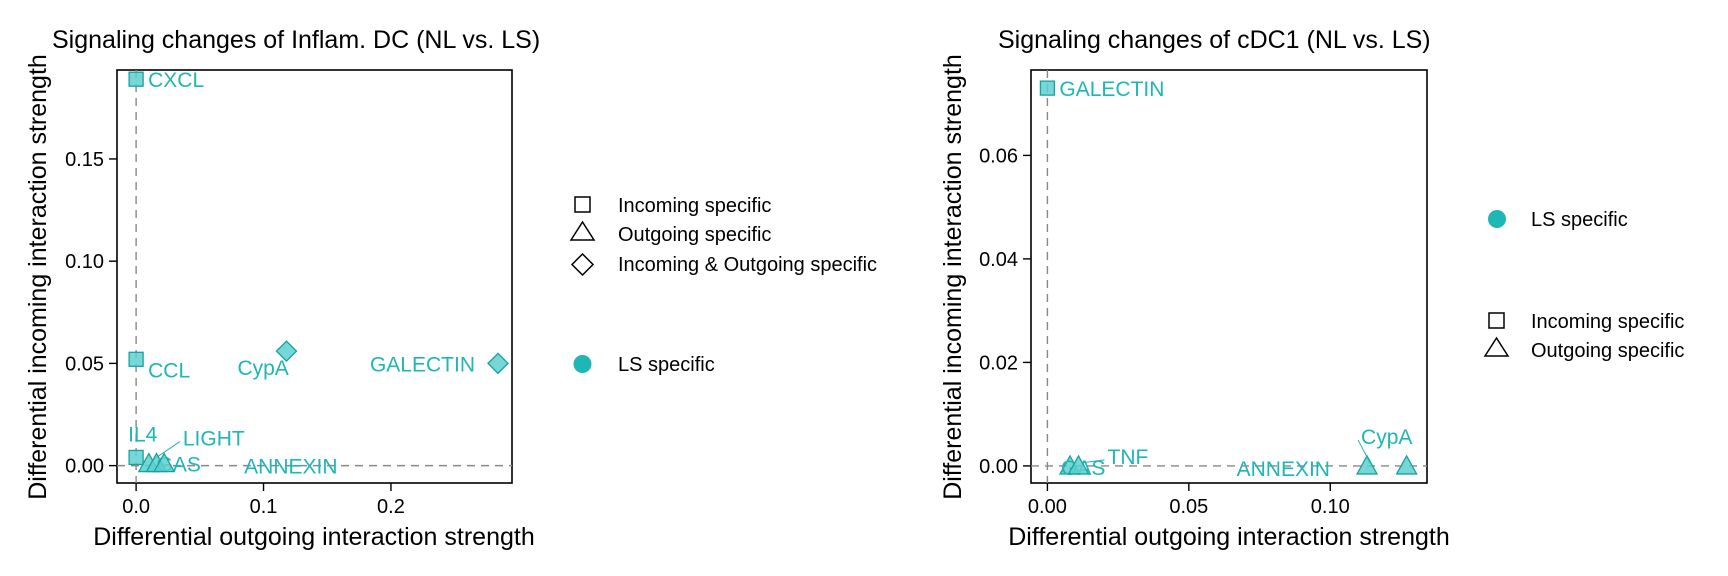  Describe the element at coordinates (1047, 507) in the screenshot. I see `x-tick-label: 0.00` at that location.